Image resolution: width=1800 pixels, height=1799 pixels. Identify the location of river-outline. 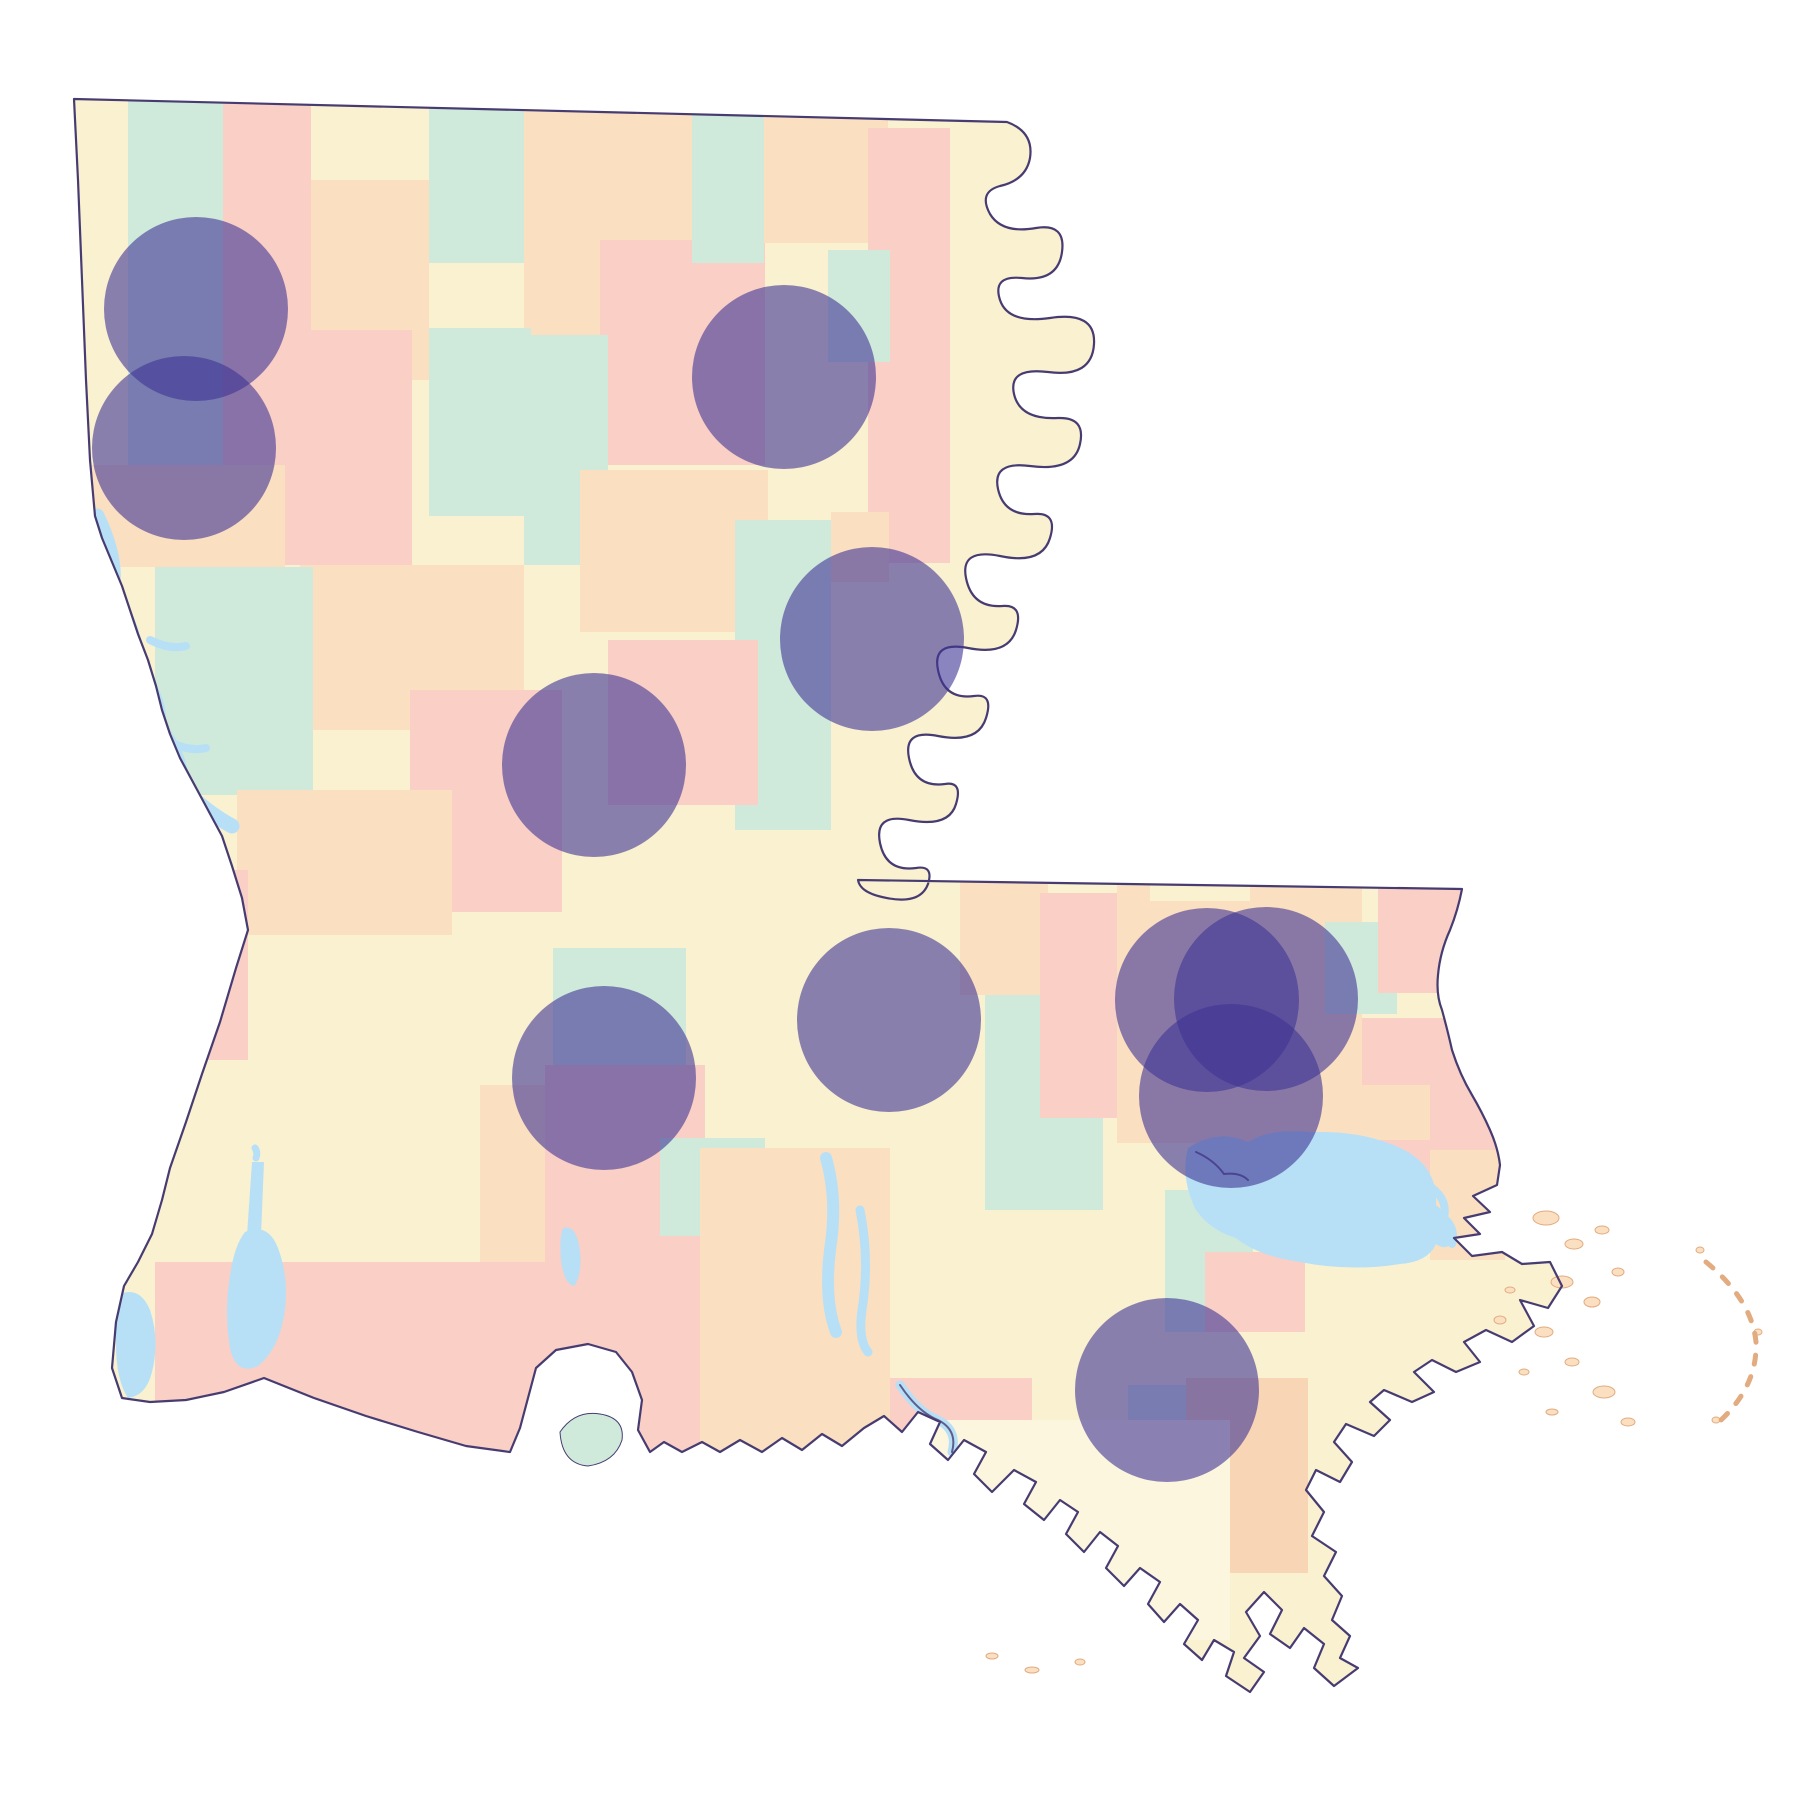
(927, 1418).